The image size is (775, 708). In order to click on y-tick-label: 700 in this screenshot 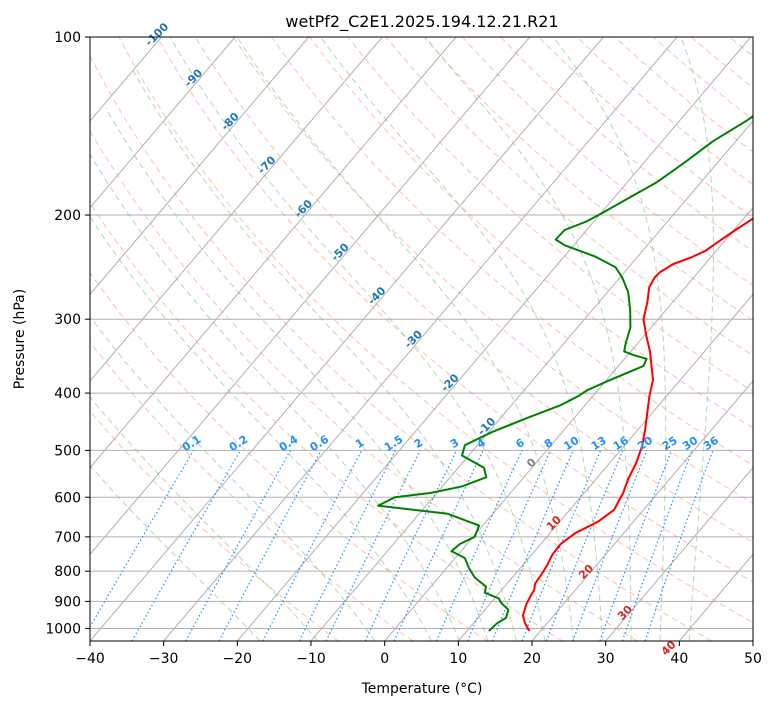, I will do `click(67, 538)`.